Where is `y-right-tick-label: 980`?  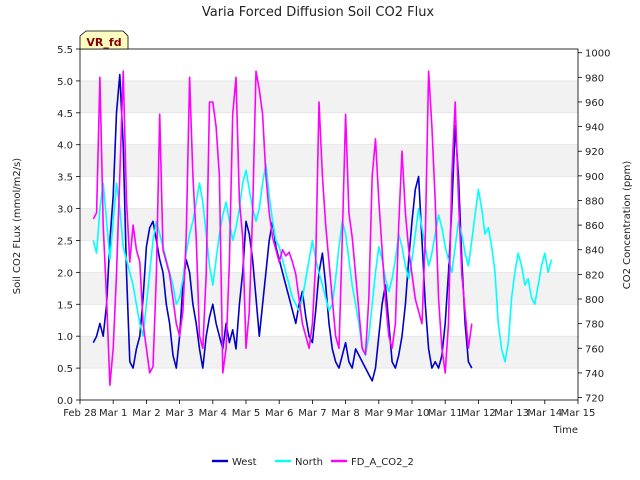
y-right-tick-label: 980 is located at coordinates (594, 78).